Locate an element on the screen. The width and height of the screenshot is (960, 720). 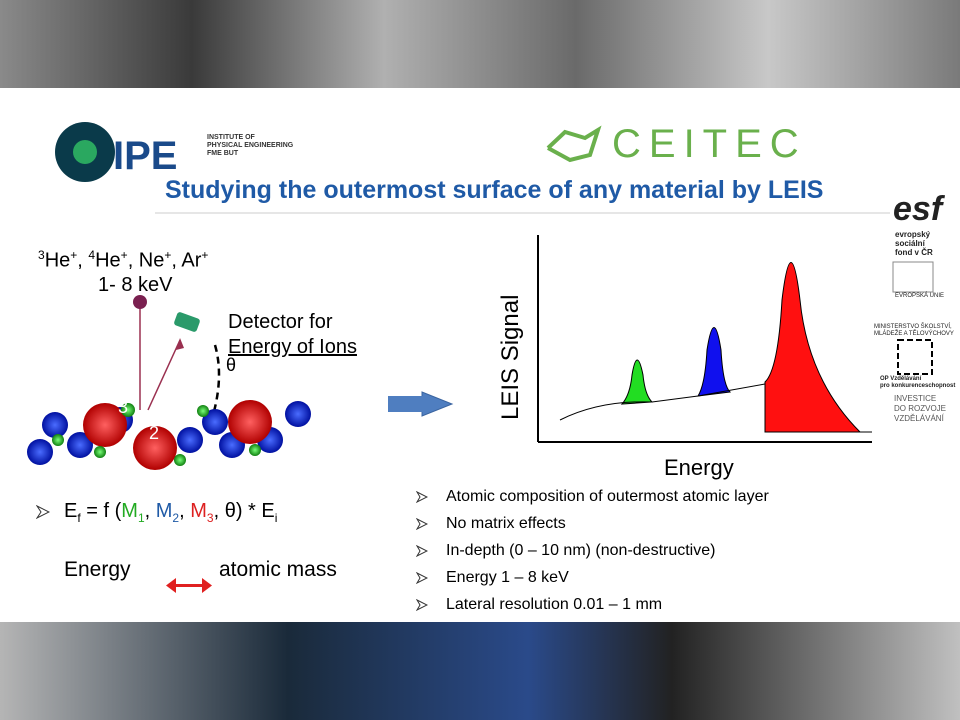
relation-left: Energy is located at coordinates (97, 569).